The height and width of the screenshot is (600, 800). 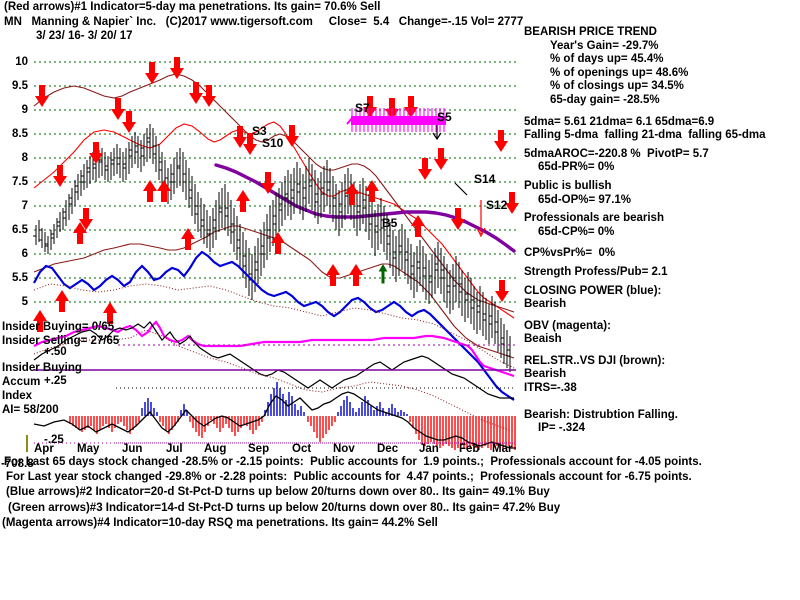 I want to click on signal-label-s12: S12, so click(x=497, y=205).